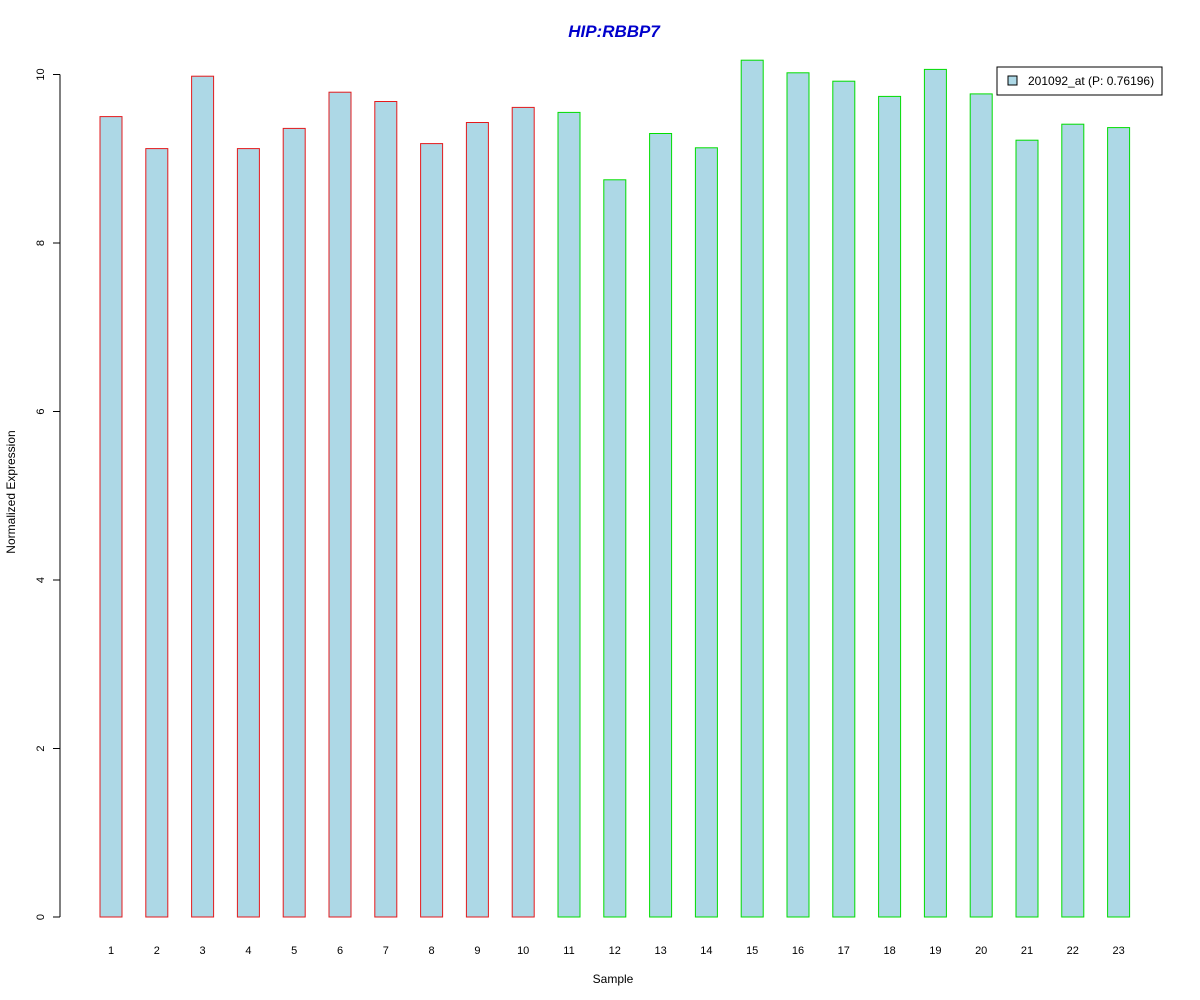 Image resolution: width=1200 pixels, height=1000 pixels. Describe the element at coordinates (613, 979) in the screenshot. I see `x-axis-label: Sample` at that location.